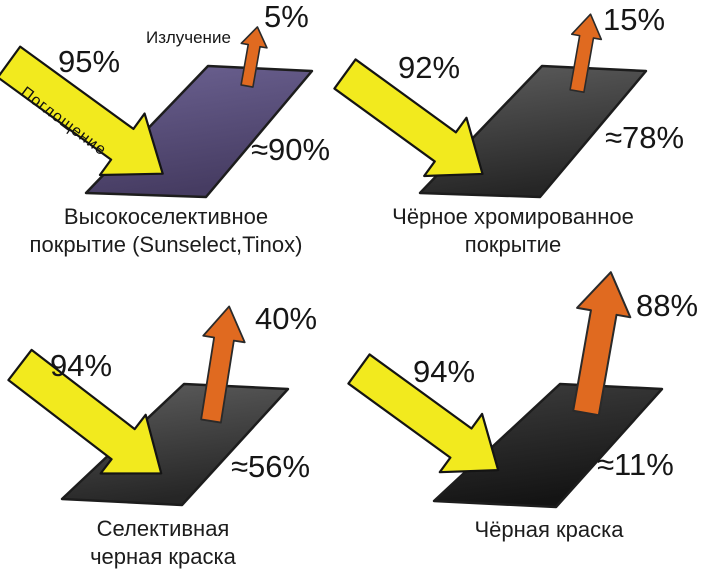 The height and width of the screenshot is (572, 702). What do you see at coordinates (513, 244) in the screenshot?
I see `caption-line: покрытие` at bounding box center [513, 244].